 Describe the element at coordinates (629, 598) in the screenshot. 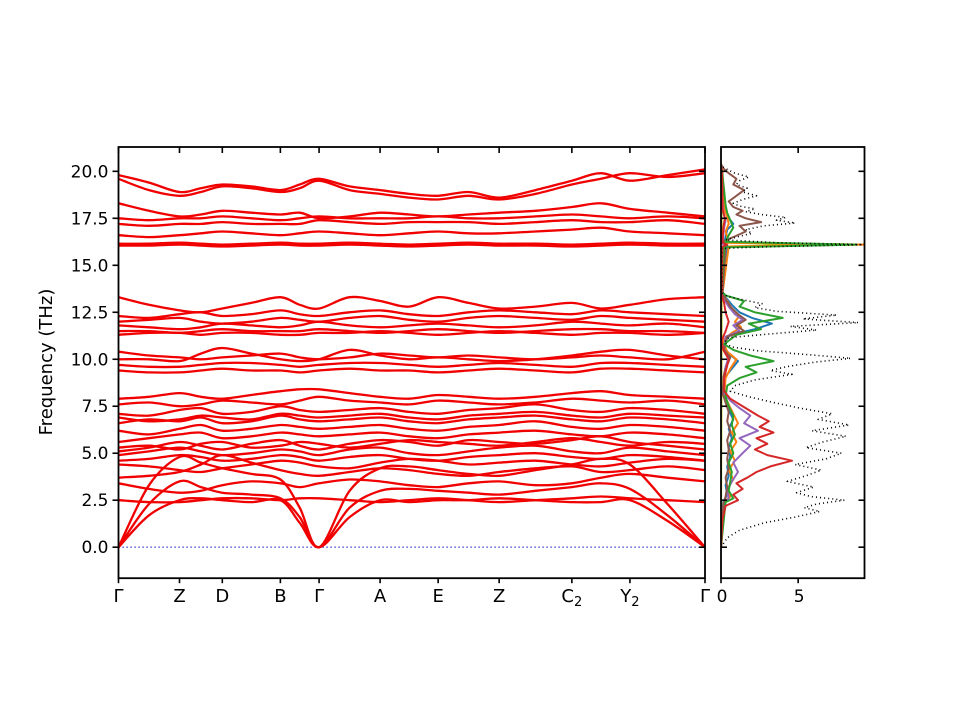

I see `kpoint-label: Y2` at that location.